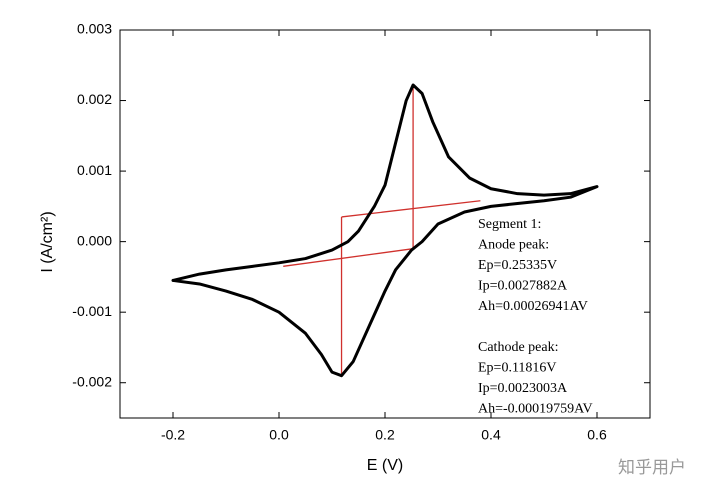  What do you see at coordinates (523, 286) in the screenshot?
I see `annotation: Ip=0.0027882A` at bounding box center [523, 286].